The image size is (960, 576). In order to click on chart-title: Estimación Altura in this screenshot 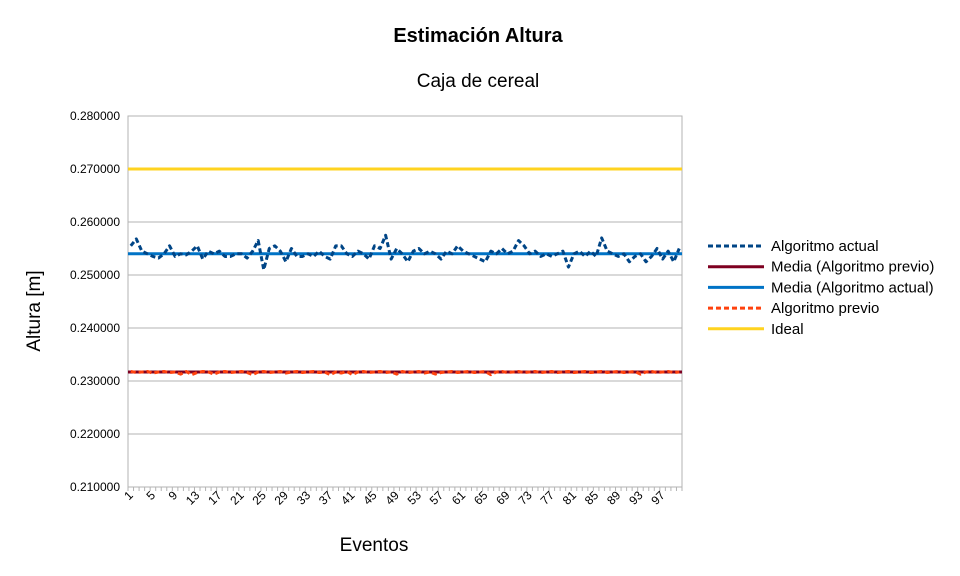, I will do `click(478, 36)`.